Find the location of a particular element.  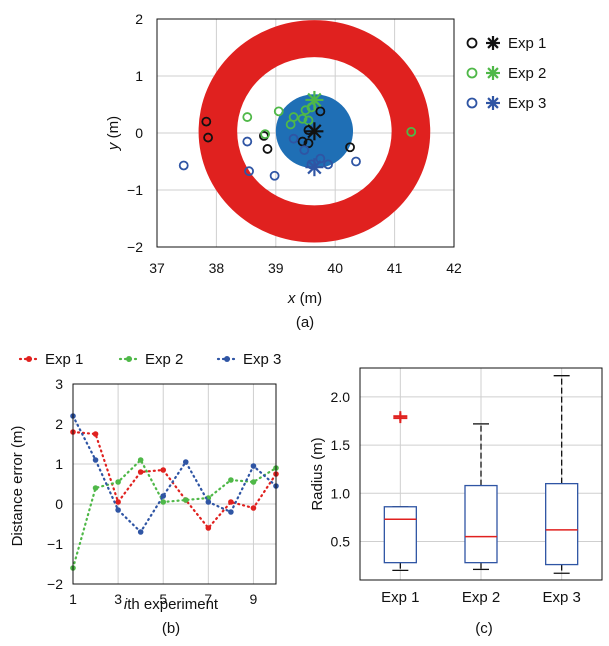

panel-c-y-tick-label: 0.5 is located at coordinates (341, 541).